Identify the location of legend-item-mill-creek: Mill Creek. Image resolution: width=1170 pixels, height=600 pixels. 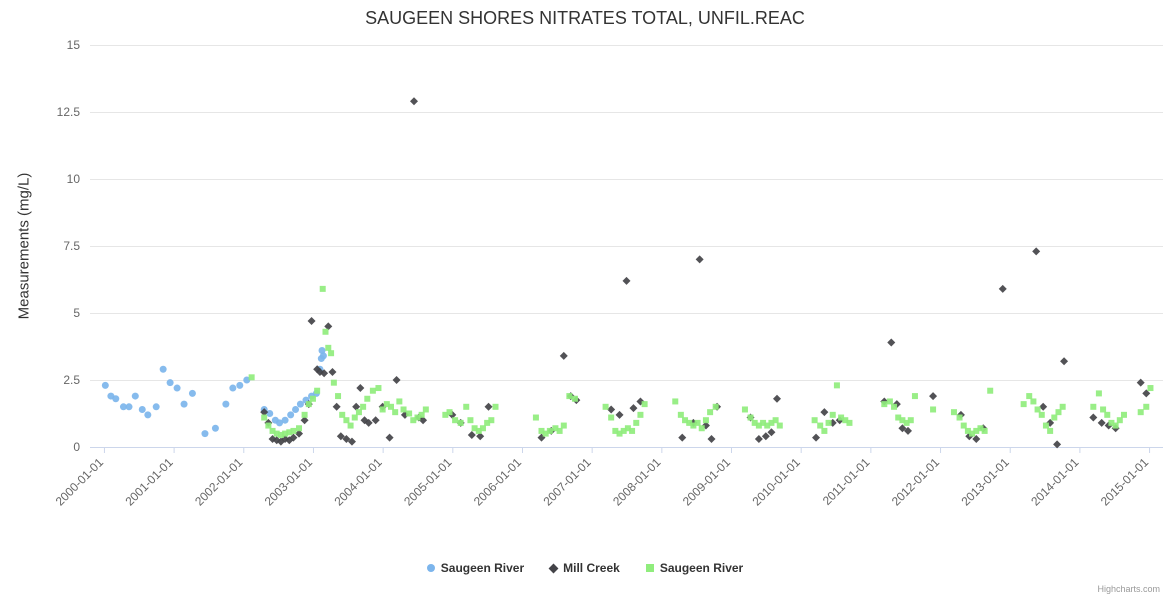
(584, 568).